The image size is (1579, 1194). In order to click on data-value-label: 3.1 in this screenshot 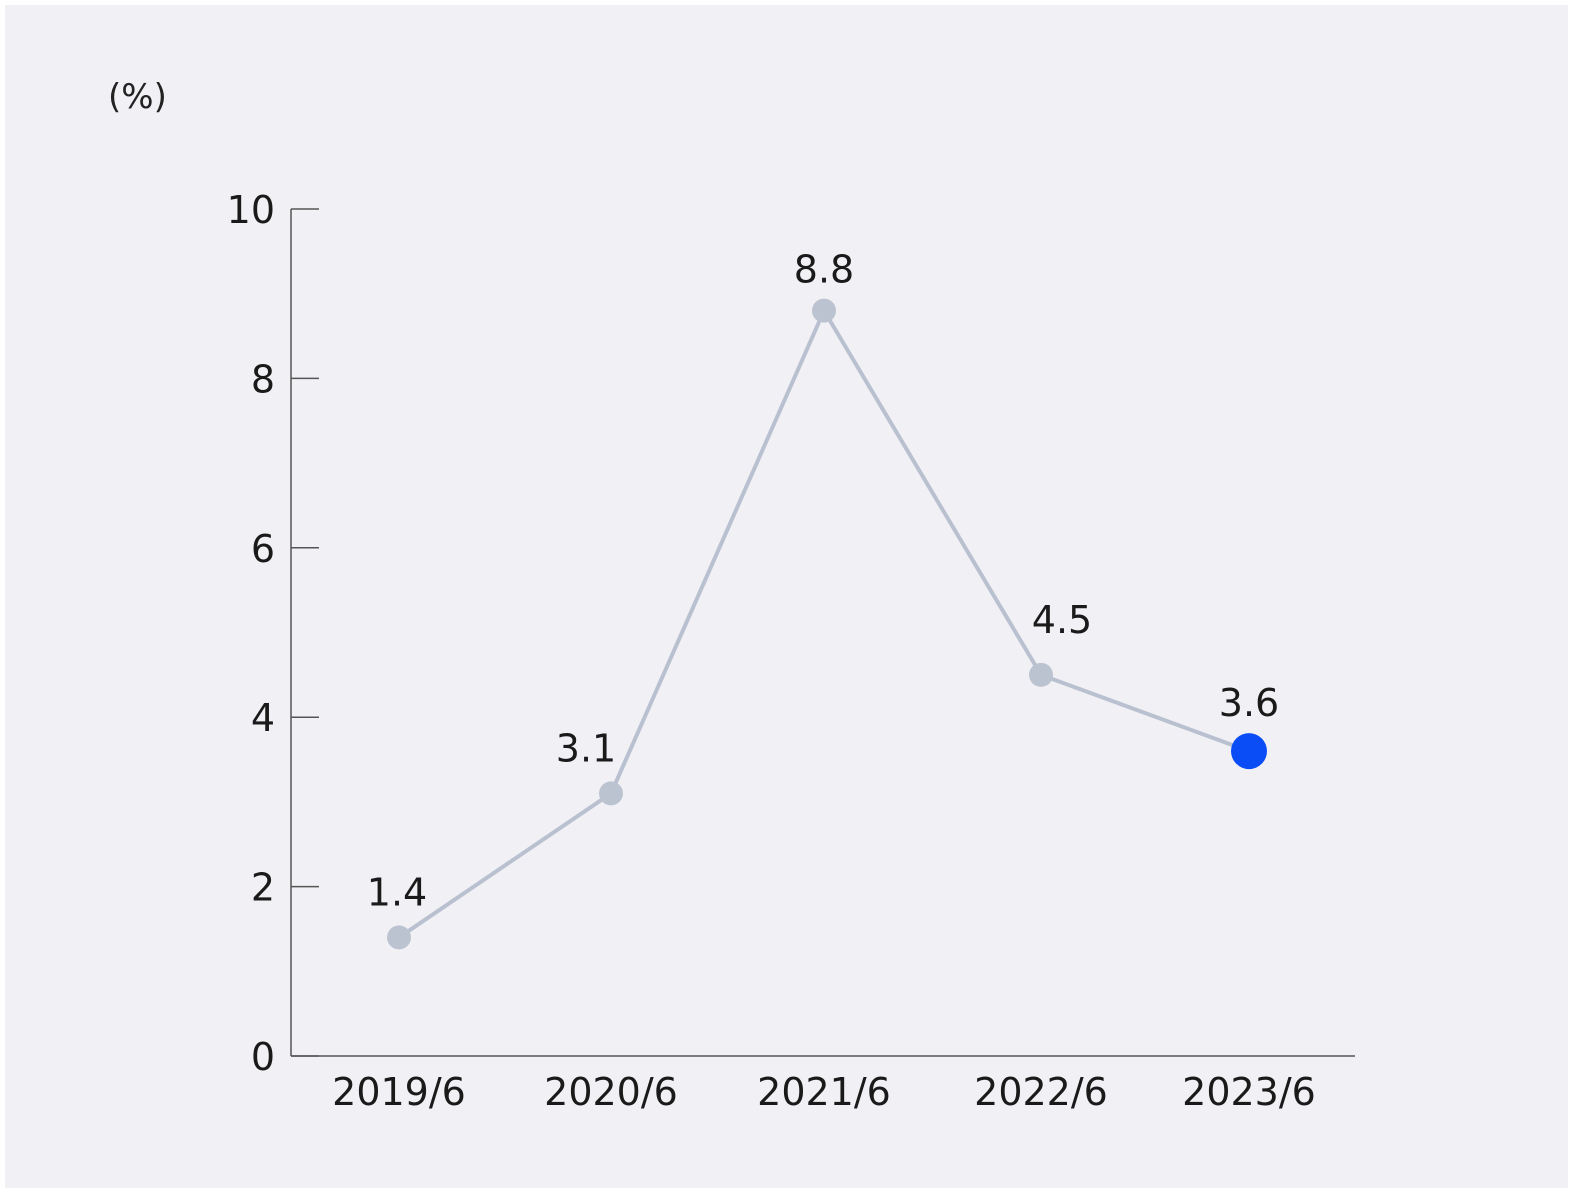, I will do `click(586, 748)`.